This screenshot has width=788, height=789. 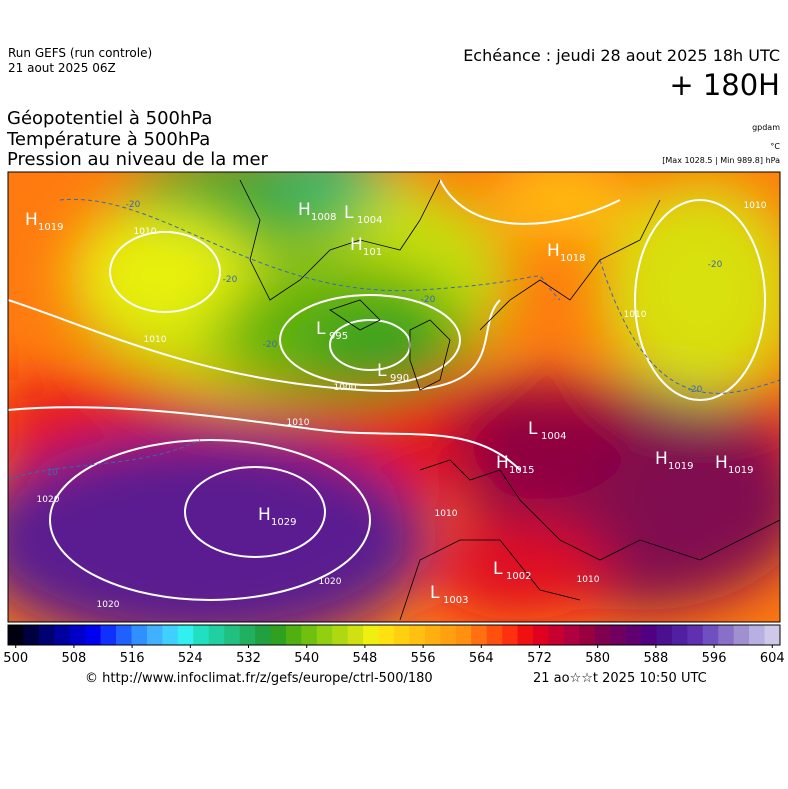 I want to click on center-value: 995, so click(x=338, y=336).